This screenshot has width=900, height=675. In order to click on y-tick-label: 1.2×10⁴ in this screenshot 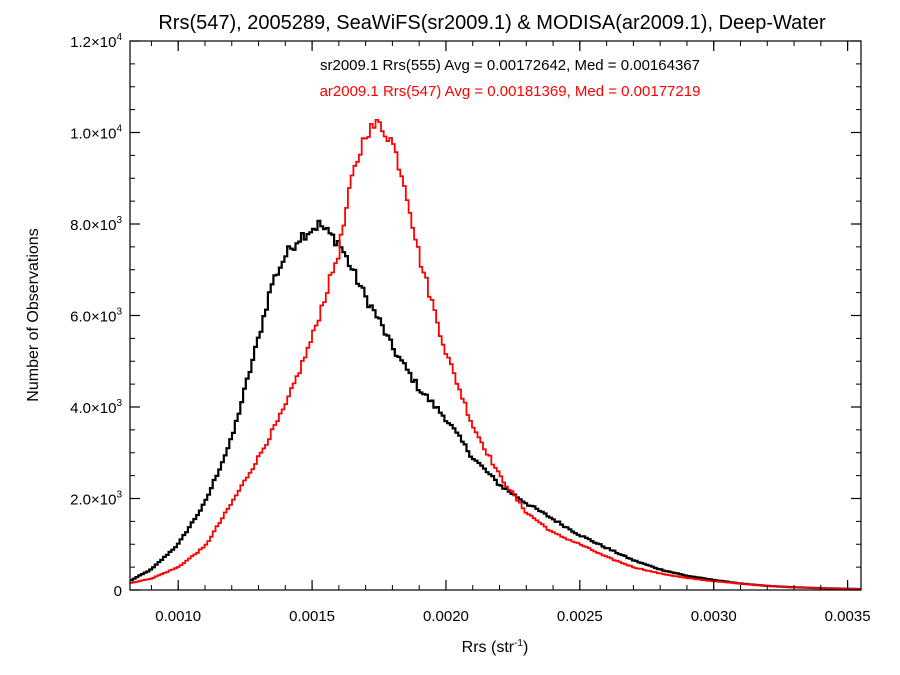, I will do `click(96, 41)`.